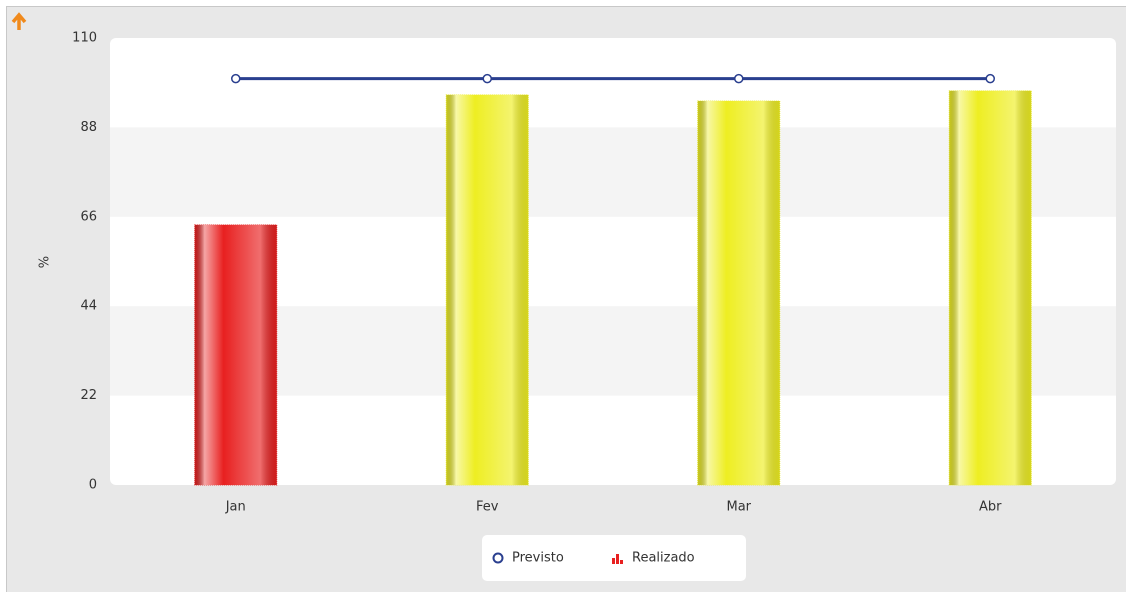  I want to click on x-tick-label: Jan, so click(235, 507).